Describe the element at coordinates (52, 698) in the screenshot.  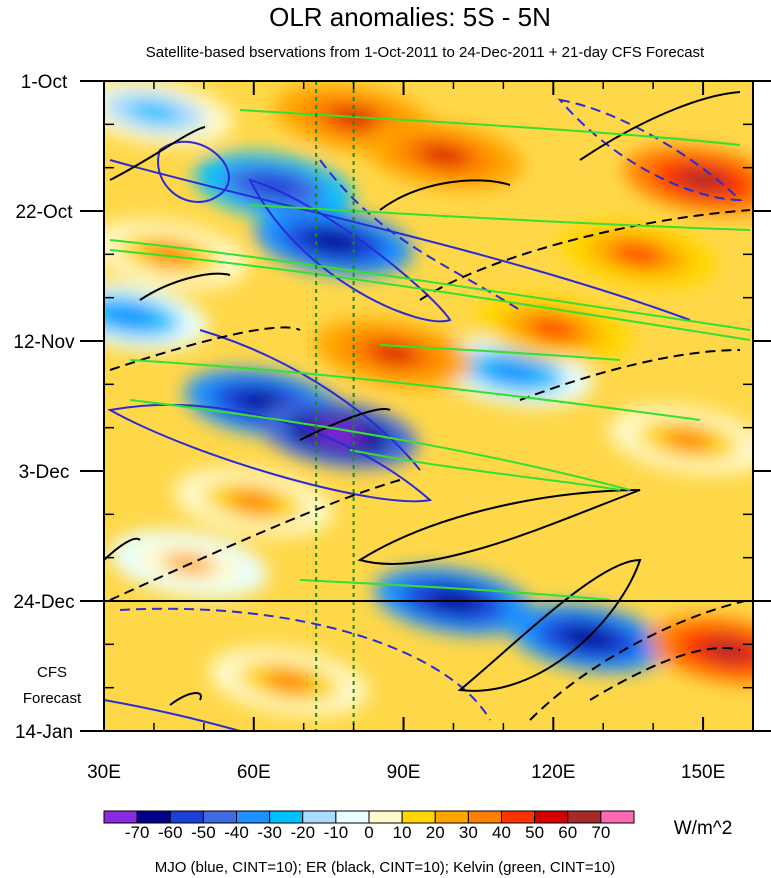
I see `forecast-label-line-2: Forecast` at that location.